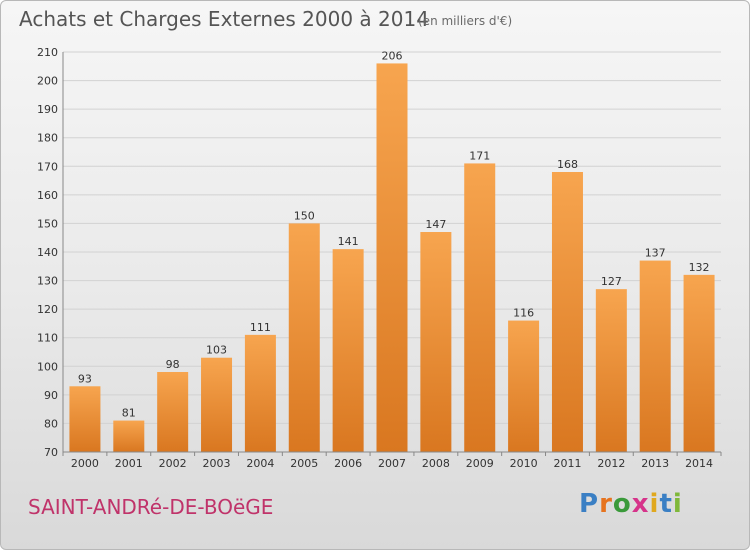  What do you see at coordinates (85, 463) in the screenshot?
I see `x-tick-label: 2000` at bounding box center [85, 463].